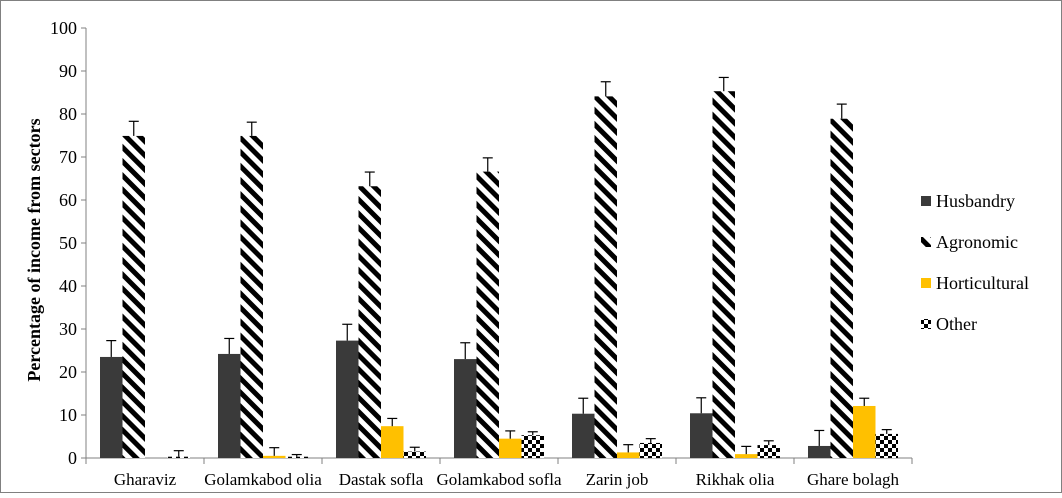 The image size is (1062, 498). I want to click on y-tick-label: 10, so click(68, 415).